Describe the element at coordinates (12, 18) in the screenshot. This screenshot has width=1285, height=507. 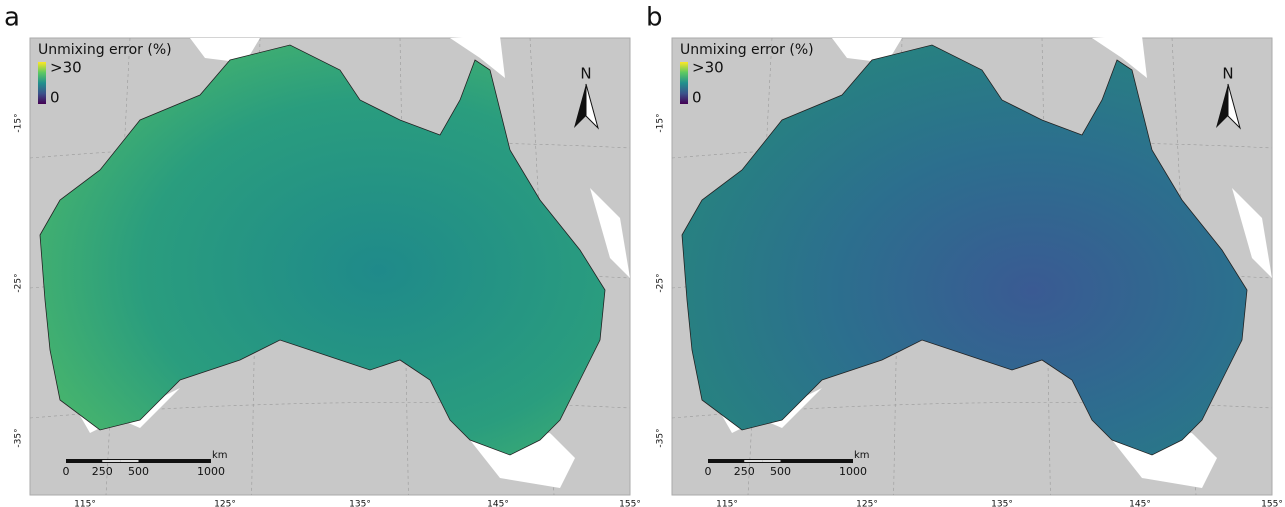
I see `panel-label: a` at that location.